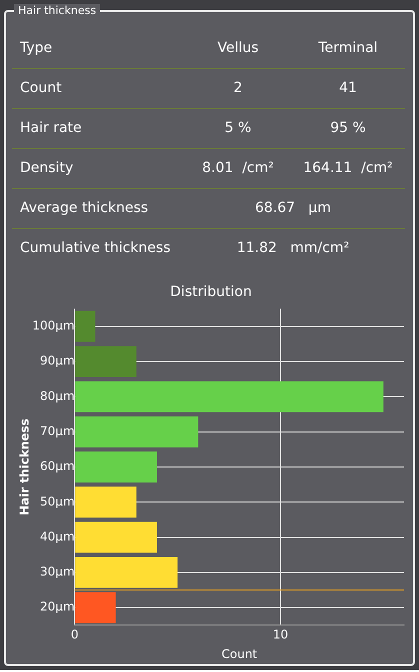 The width and height of the screenshot is (419, 672). I want to click on y-tick-label: 100µm, so click(53, 325).